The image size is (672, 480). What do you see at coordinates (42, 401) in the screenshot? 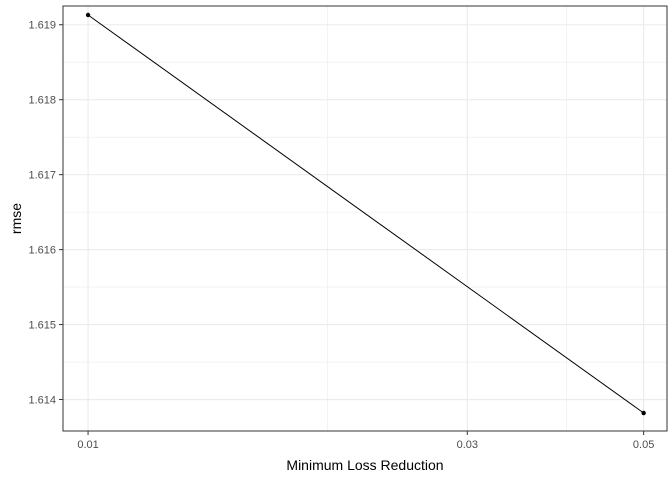
I see `y-tick-label: 1.614` at bounding box center [42, 401].